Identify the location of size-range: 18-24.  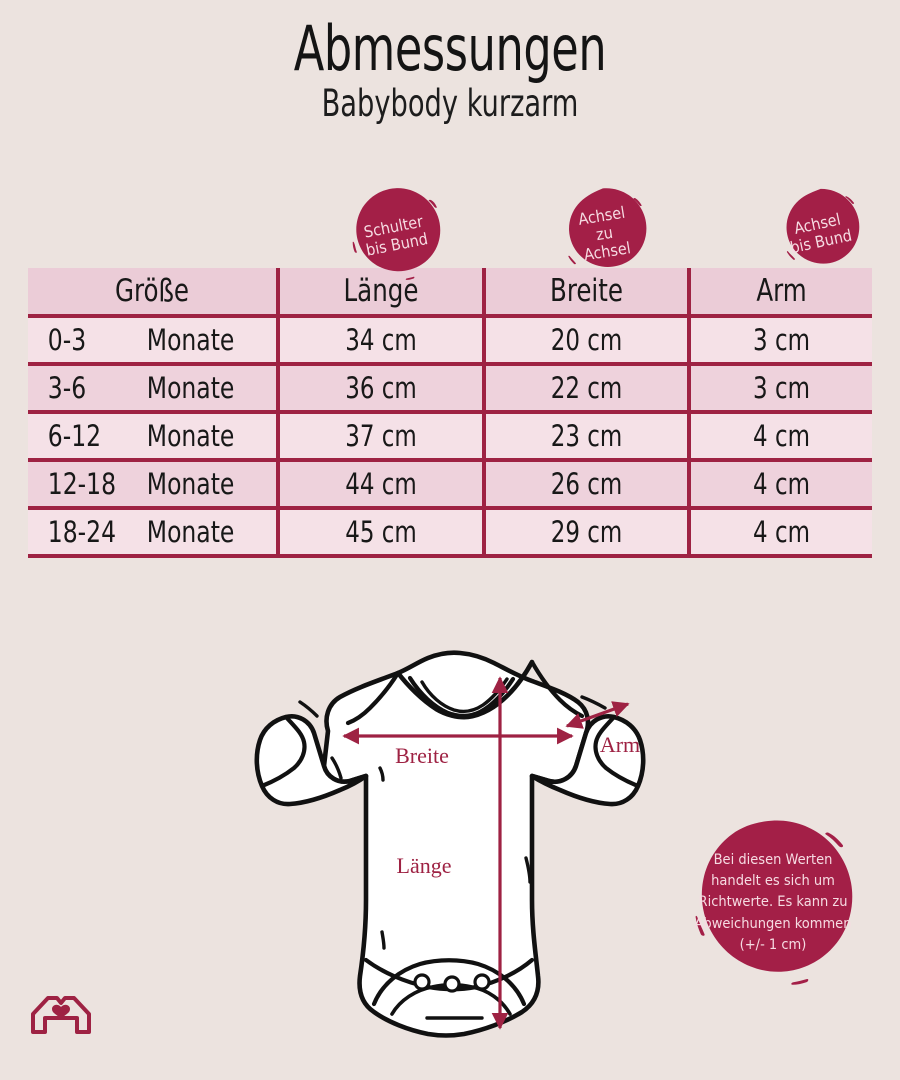
(82, 532).